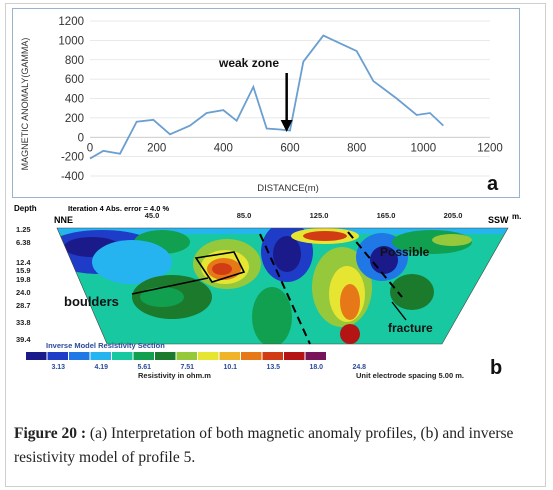 This screenshot has height=490, width=553. I want to click on legend-title: Inverse Model Resistivity Section, so click(105, 345).